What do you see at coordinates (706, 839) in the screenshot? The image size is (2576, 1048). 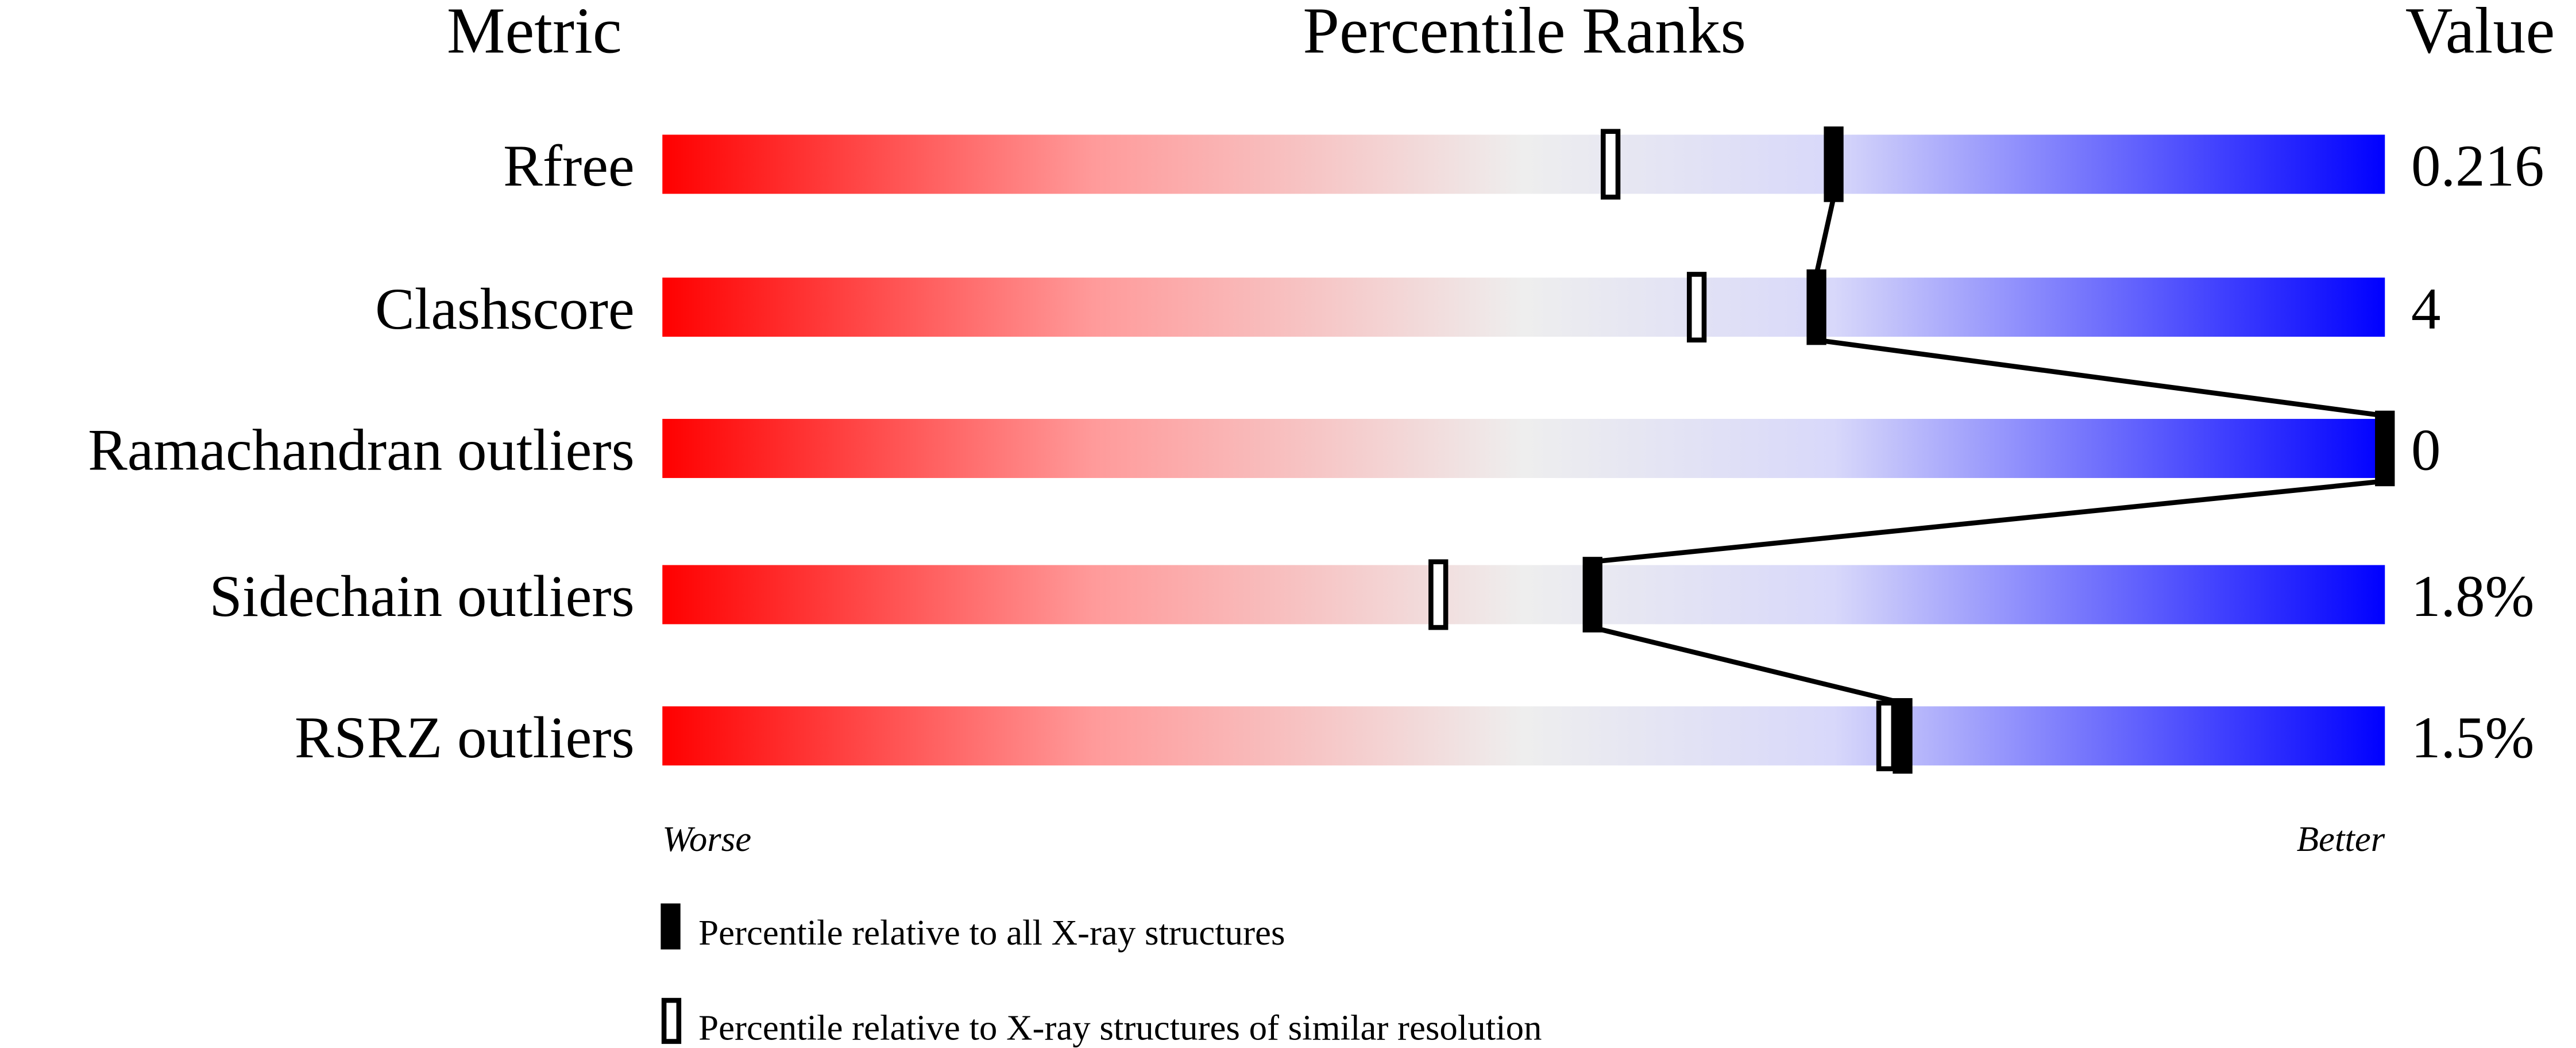 I see `axis-label-worse: Worse` at bounding box center [706, 839].